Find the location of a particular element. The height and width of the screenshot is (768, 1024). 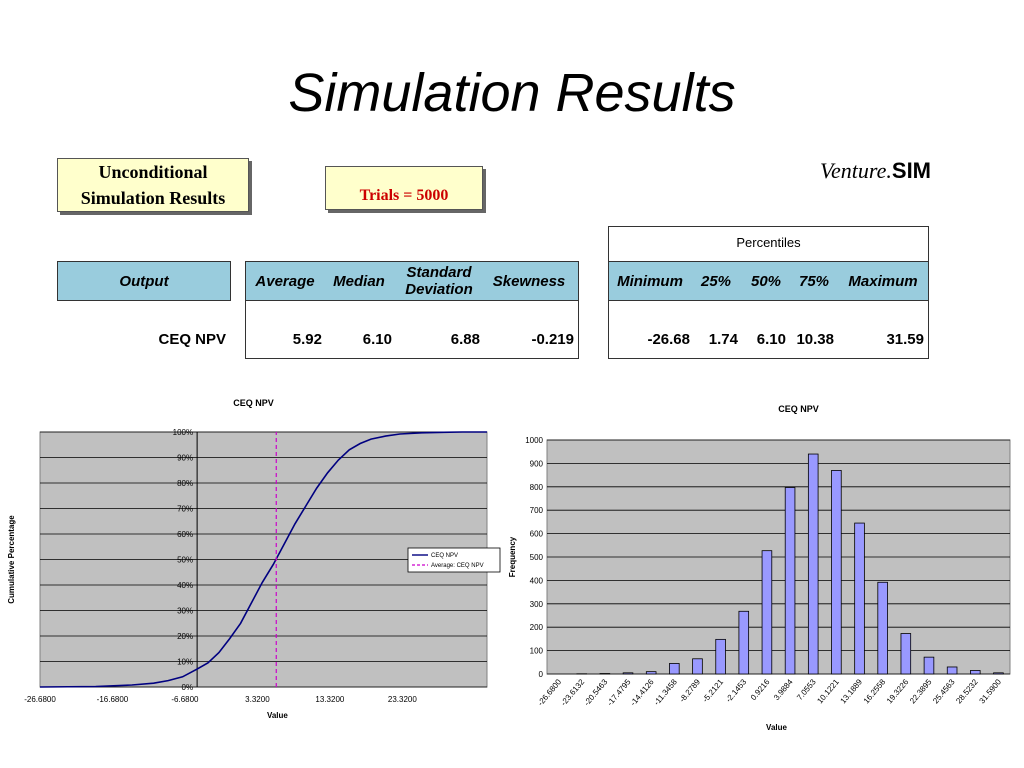

hist-x-tick-label: 28.5232 is located at coordinates (967, 691).